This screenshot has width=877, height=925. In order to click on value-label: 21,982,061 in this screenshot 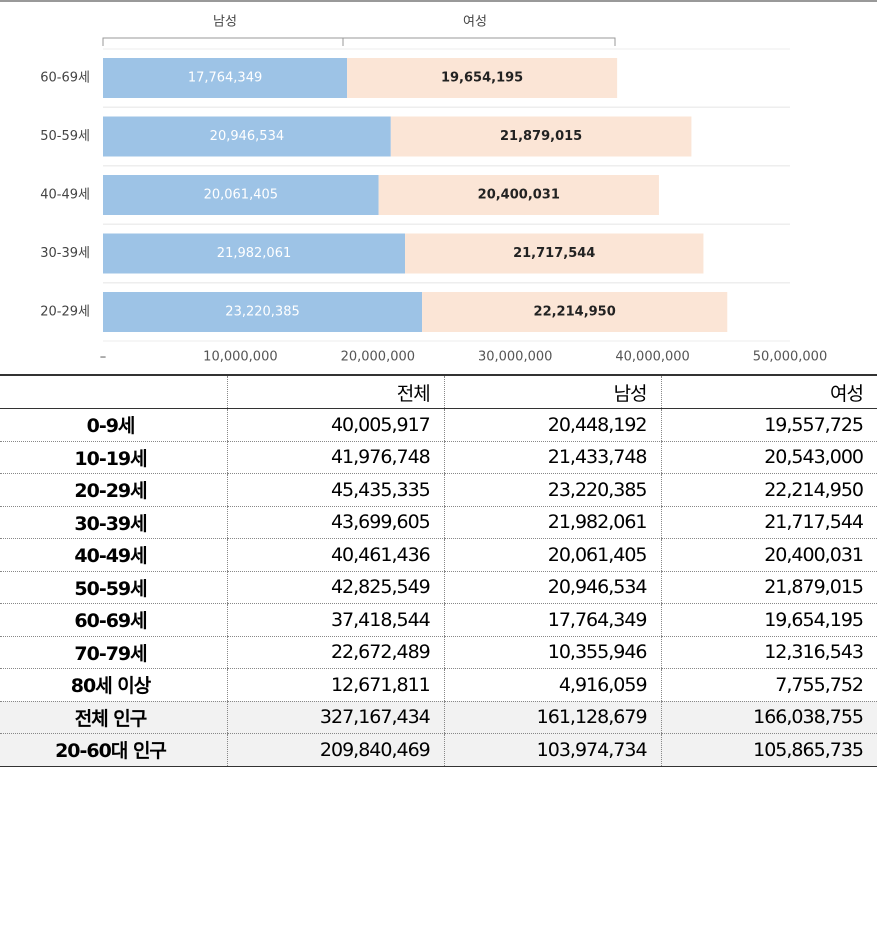, I will do `click(254, 253)`.